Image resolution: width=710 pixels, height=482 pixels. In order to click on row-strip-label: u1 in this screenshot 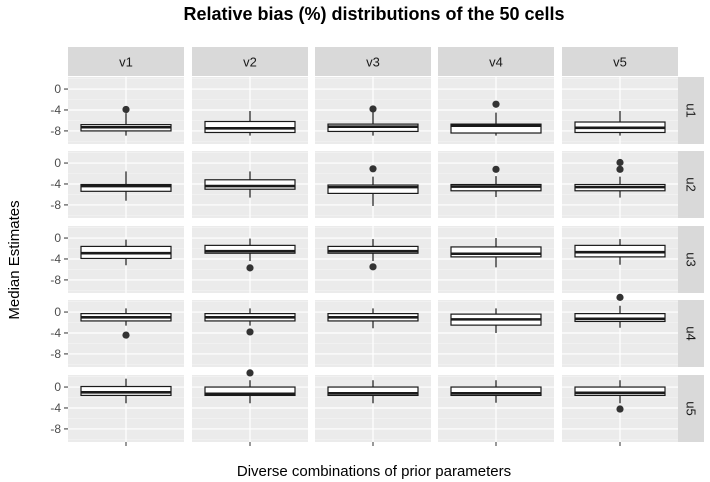, I will do `click(691, 110)`.